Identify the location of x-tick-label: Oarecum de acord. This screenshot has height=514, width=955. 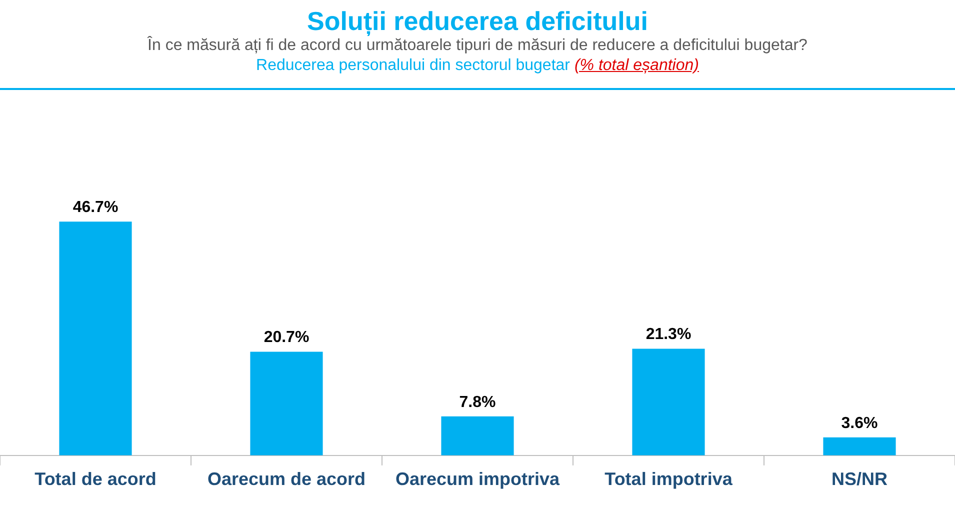
(286, 479).